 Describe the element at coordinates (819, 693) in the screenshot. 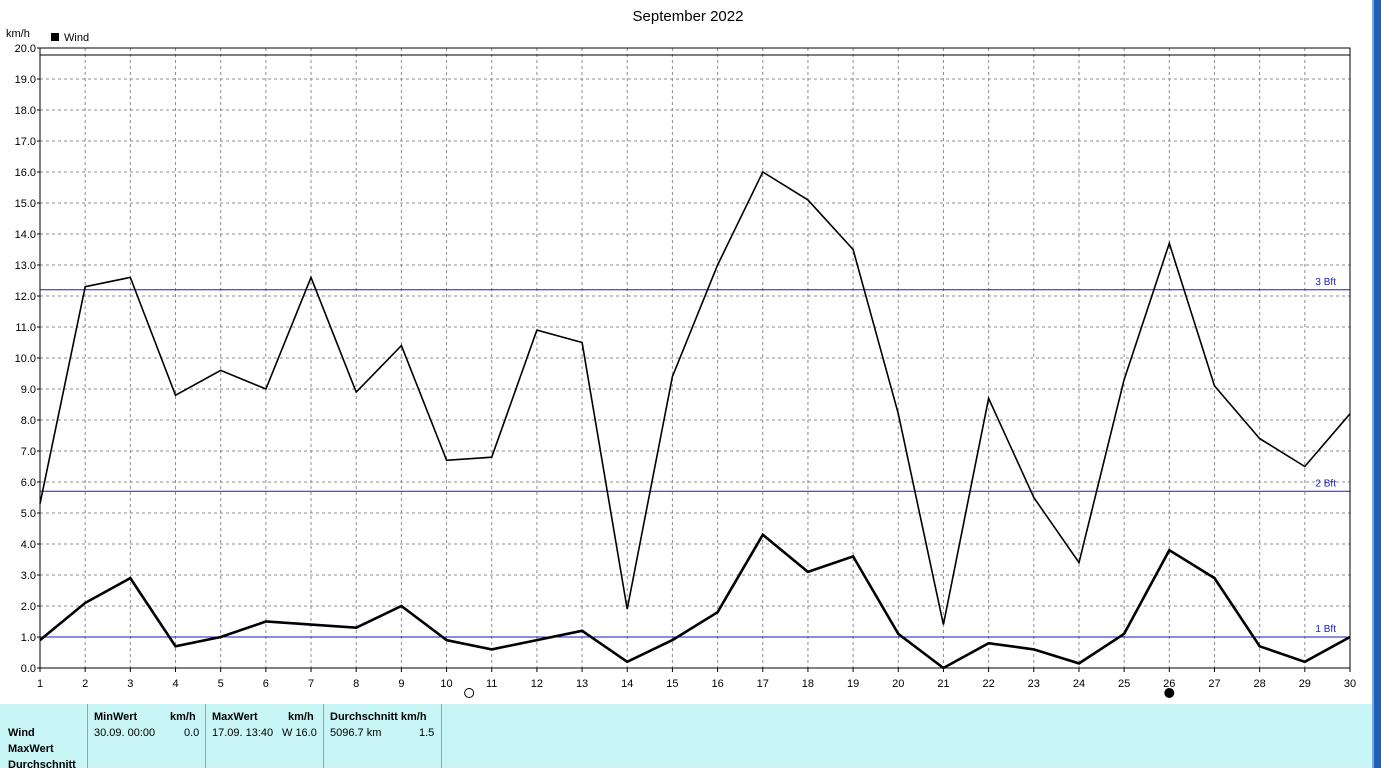

I see `moon-phases` at that location.